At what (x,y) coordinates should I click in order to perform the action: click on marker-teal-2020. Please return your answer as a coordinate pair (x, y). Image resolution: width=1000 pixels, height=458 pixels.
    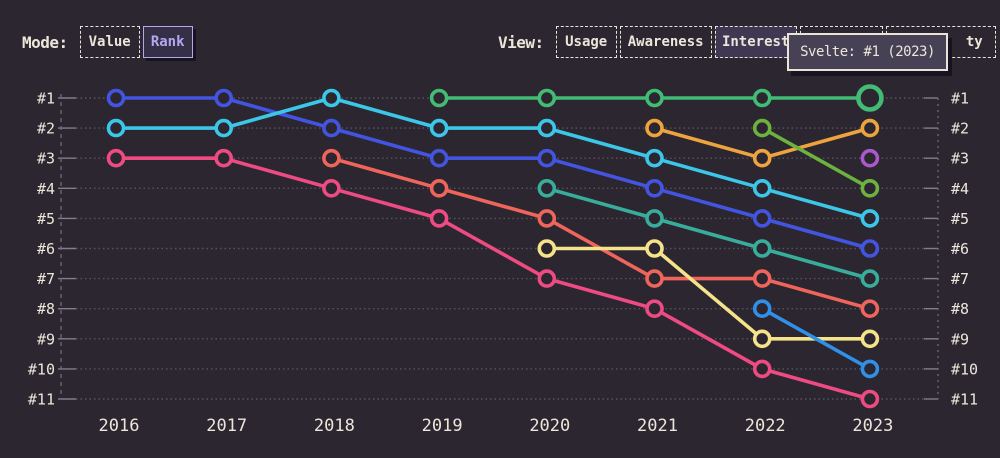
    Looking at the image, I should click on (547, 188).